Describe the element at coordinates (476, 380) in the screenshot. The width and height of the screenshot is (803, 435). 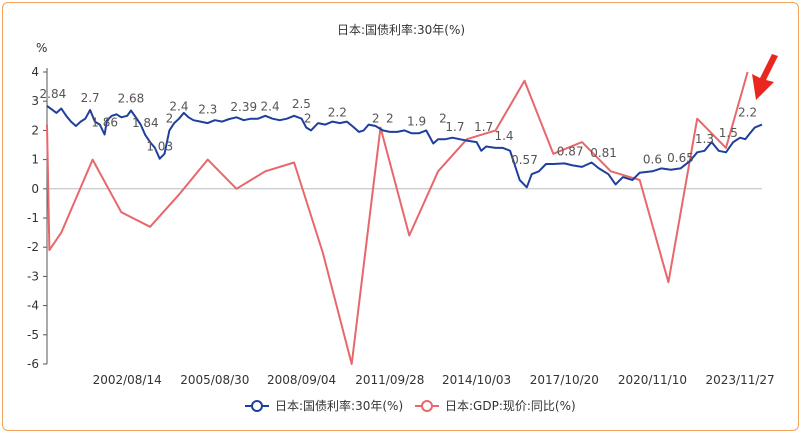
I see `x-tick-label: 2014/10/03` at that location.